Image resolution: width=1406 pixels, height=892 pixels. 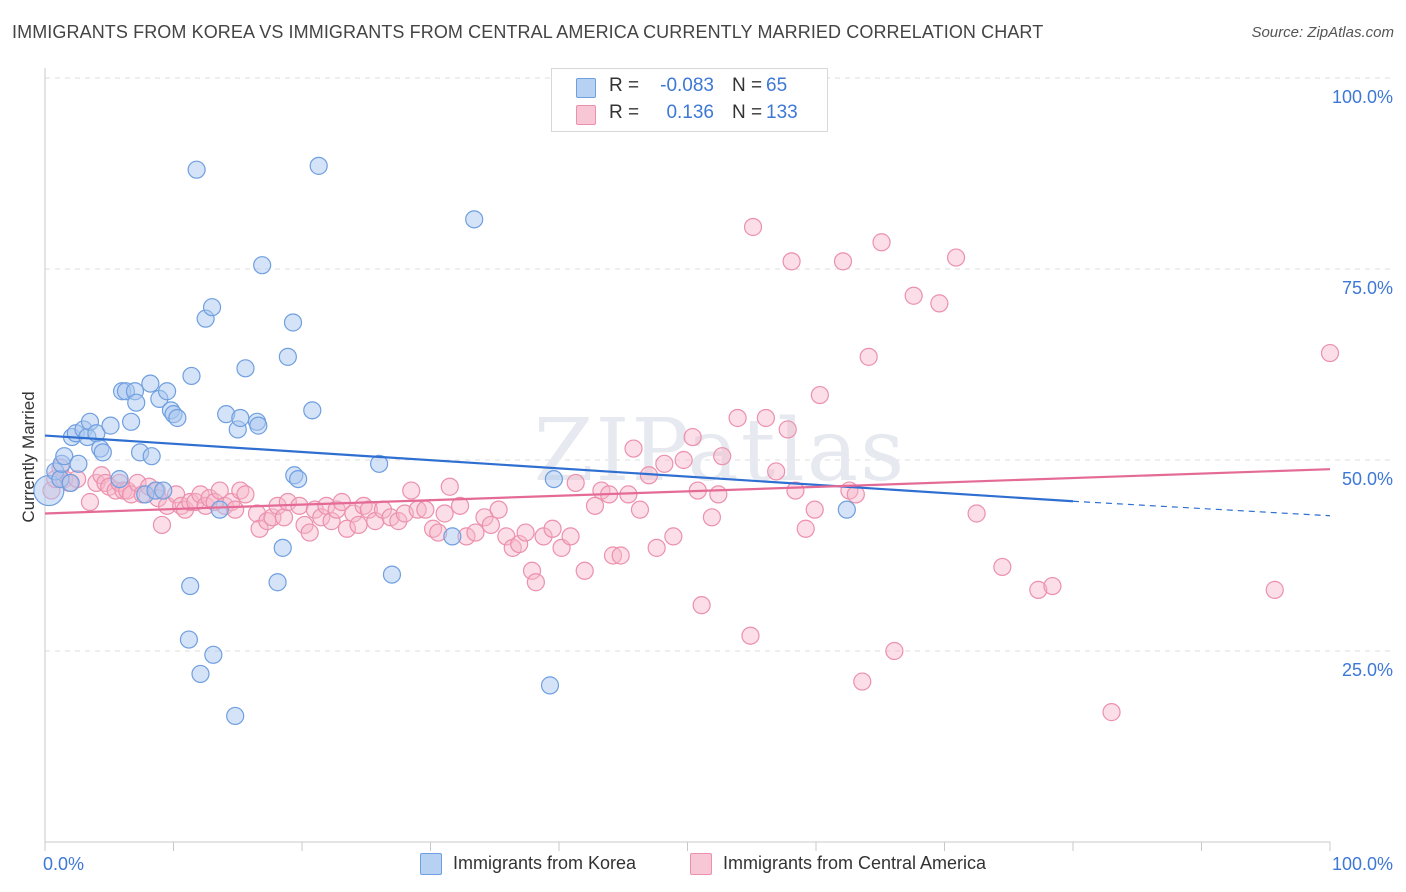 What do you see at coordinates (1367, 288) in the screenshot?
I see `y-tick-label: 75.0%` at bounding box center [1367, 288].